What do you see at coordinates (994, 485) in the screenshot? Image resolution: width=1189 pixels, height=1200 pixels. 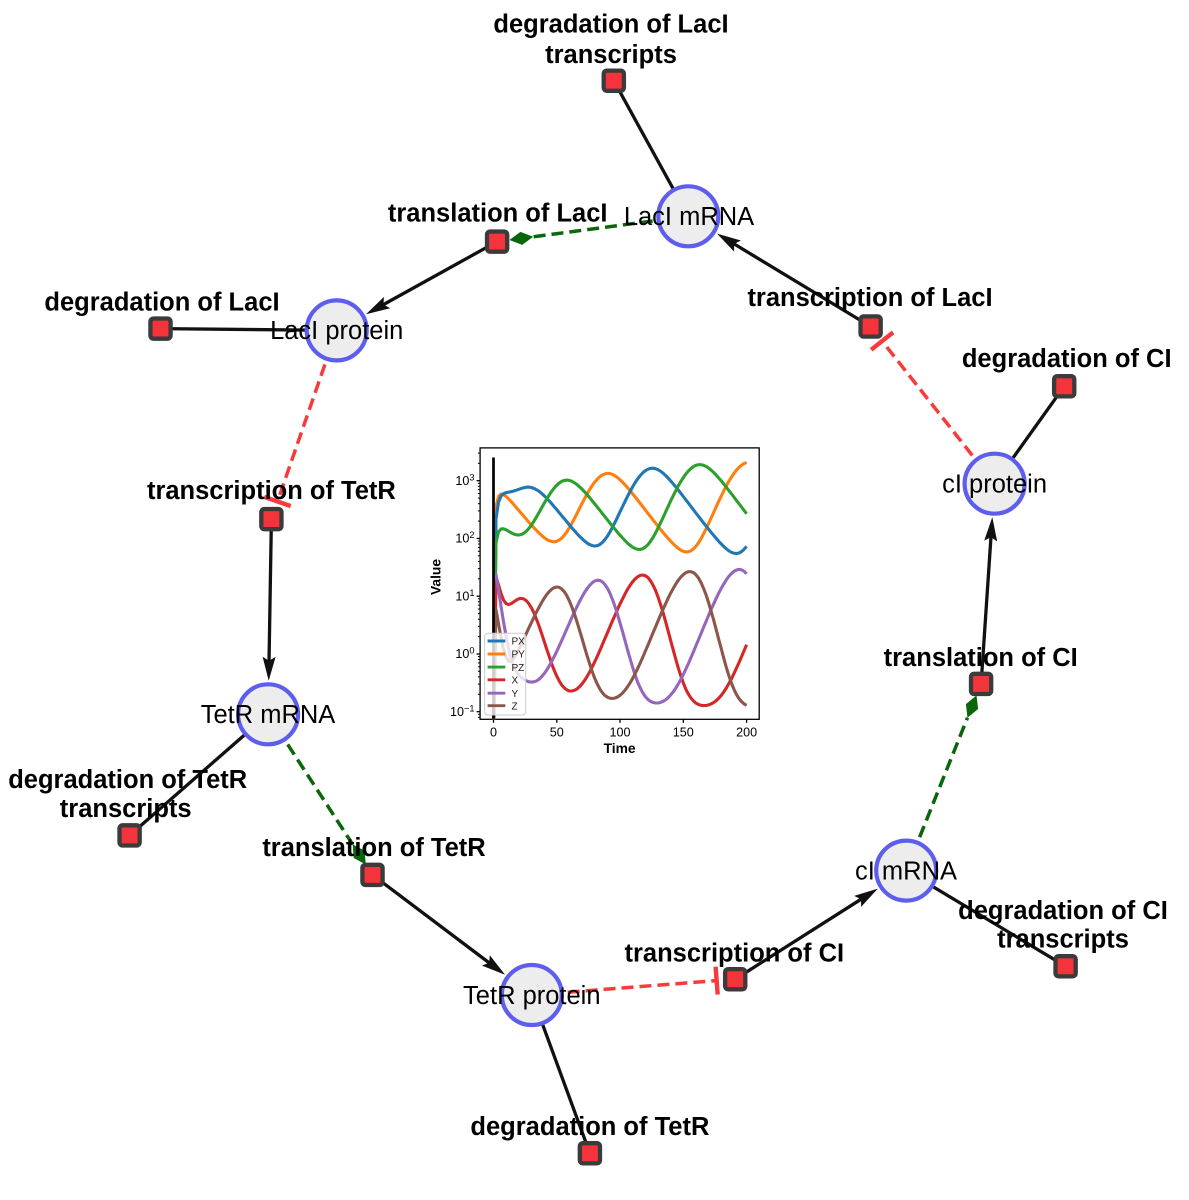 I see `svg-text: cI protein` at bounding box center [994, 485].